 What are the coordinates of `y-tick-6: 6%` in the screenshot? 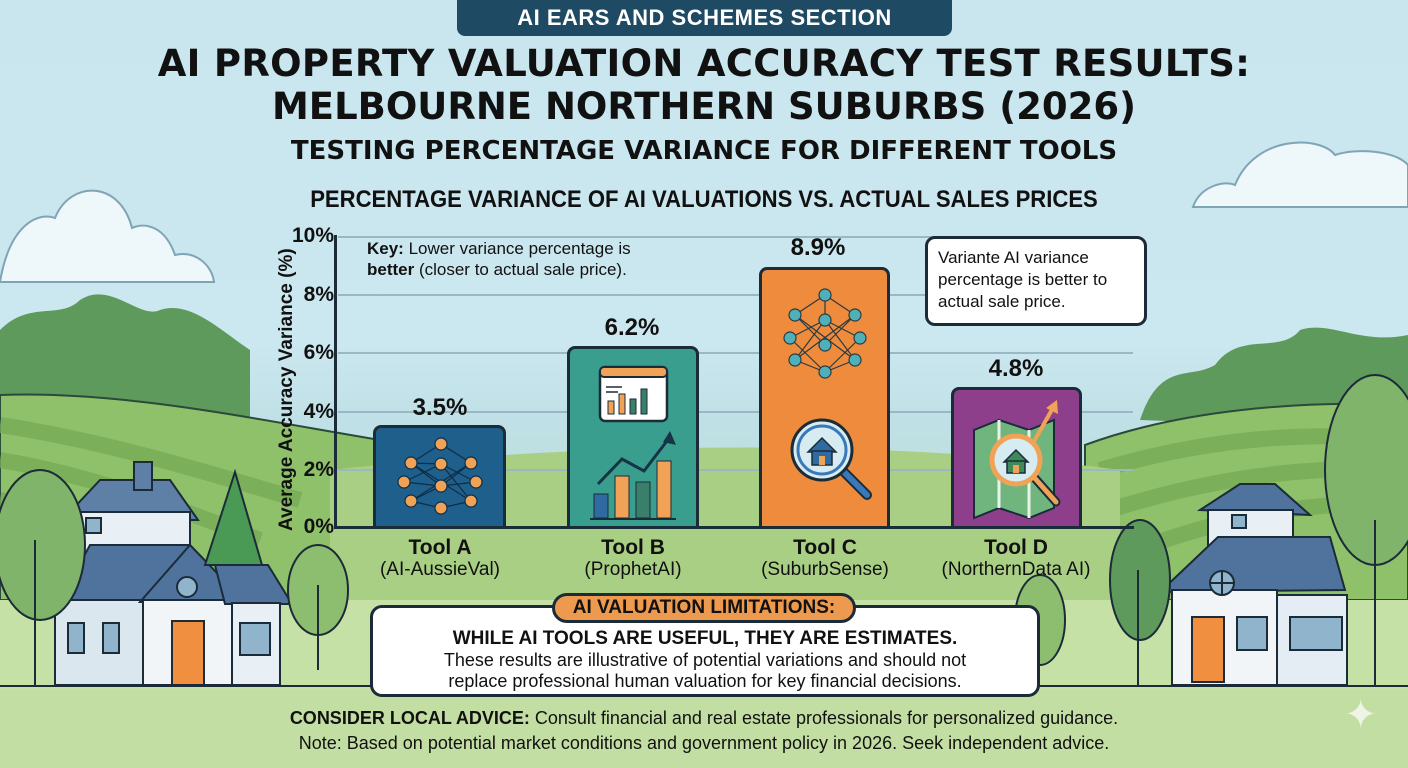 It's located at (318, 352).